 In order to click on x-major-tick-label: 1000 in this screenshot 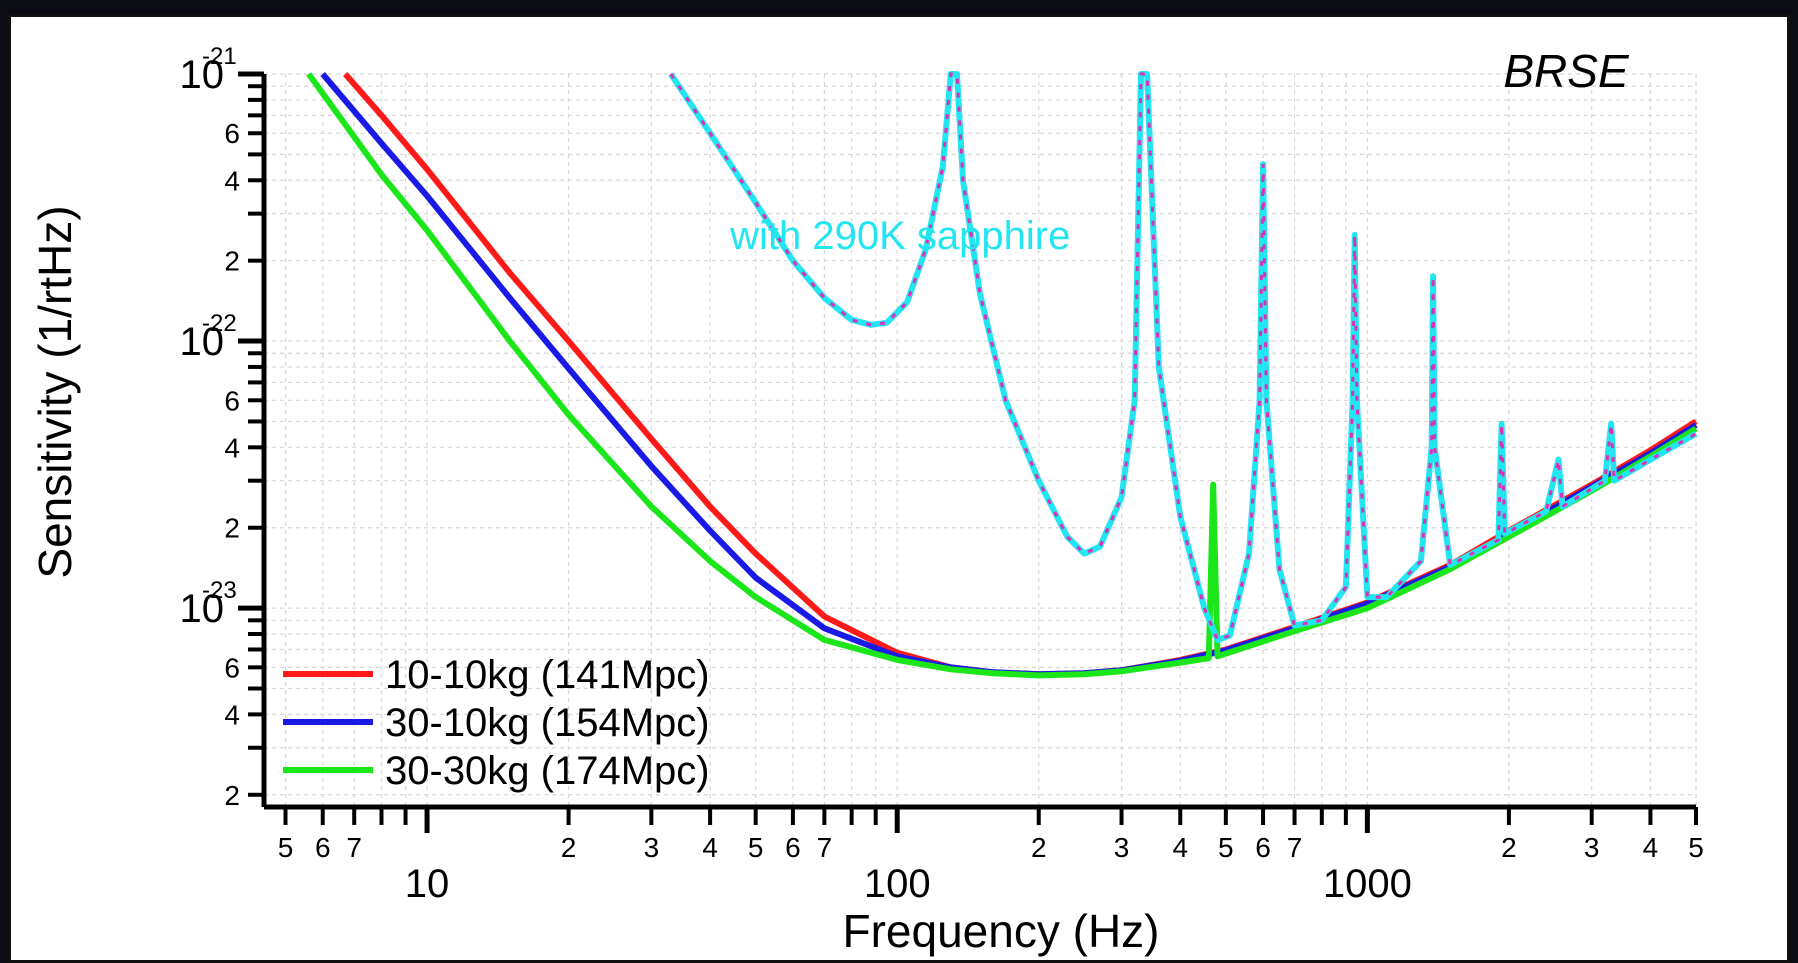, I will do `click(1367, 884)`.